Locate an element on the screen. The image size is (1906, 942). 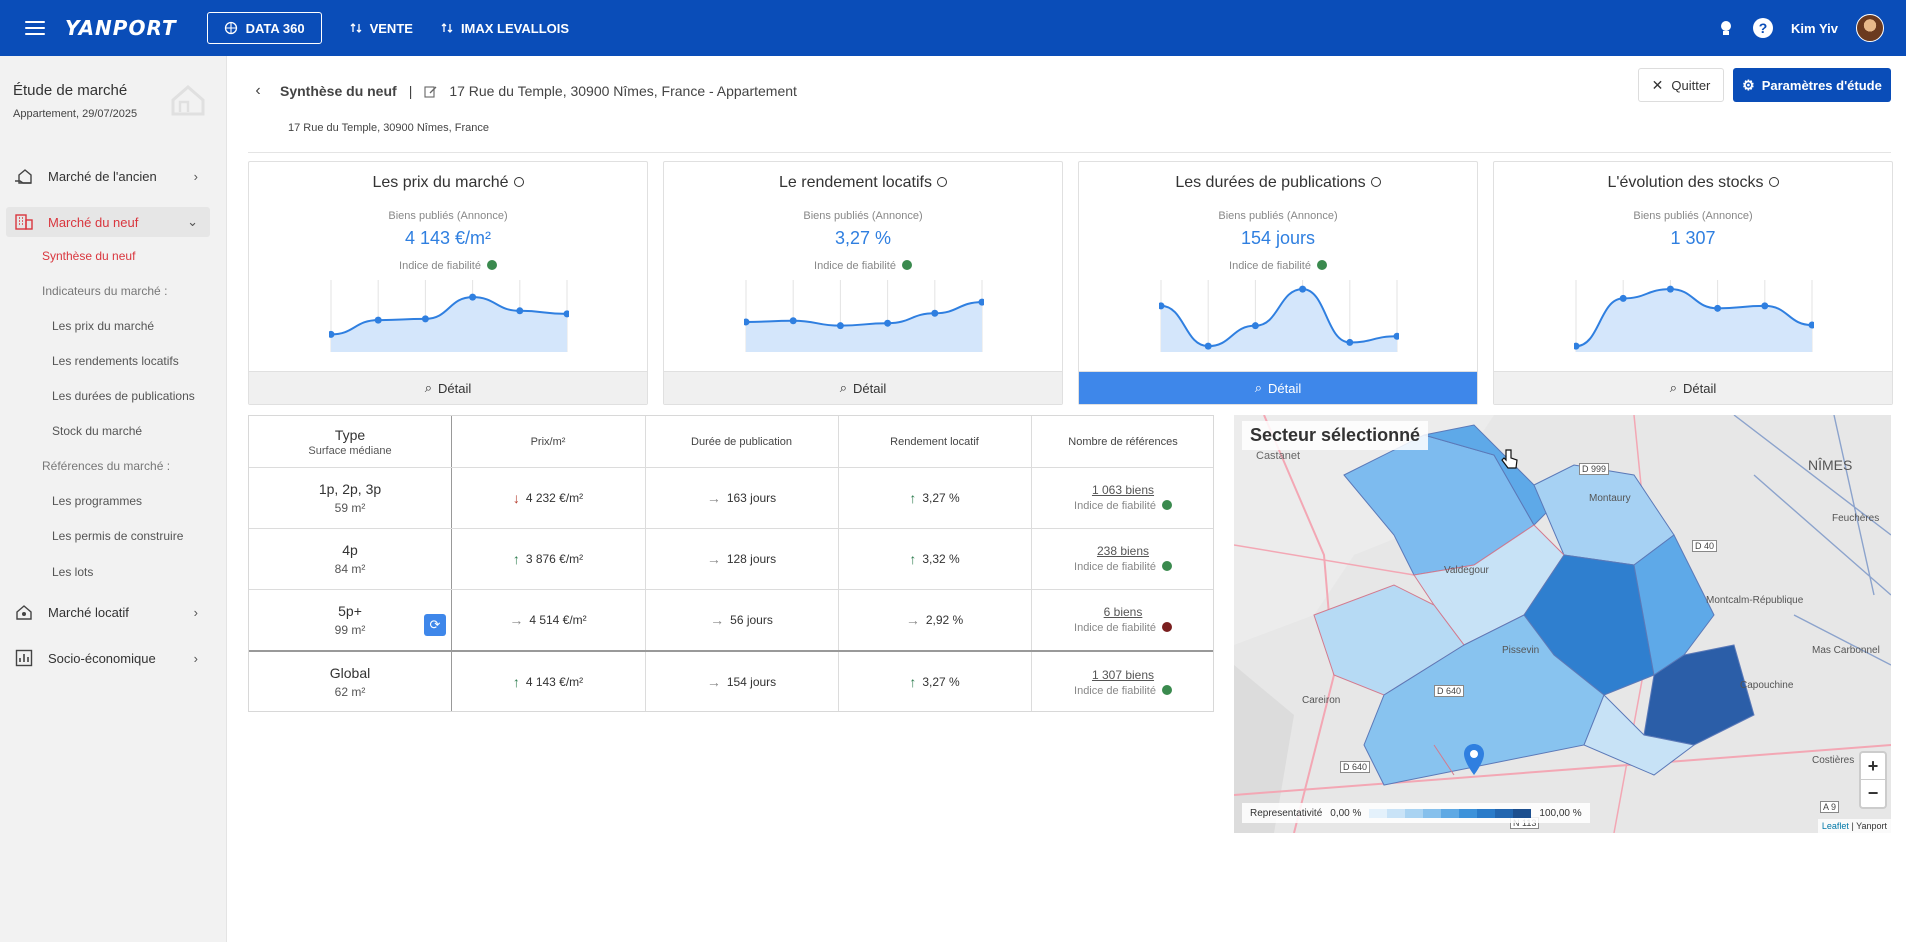
zoom-out-button: − is located at coordinates (1873, 793).